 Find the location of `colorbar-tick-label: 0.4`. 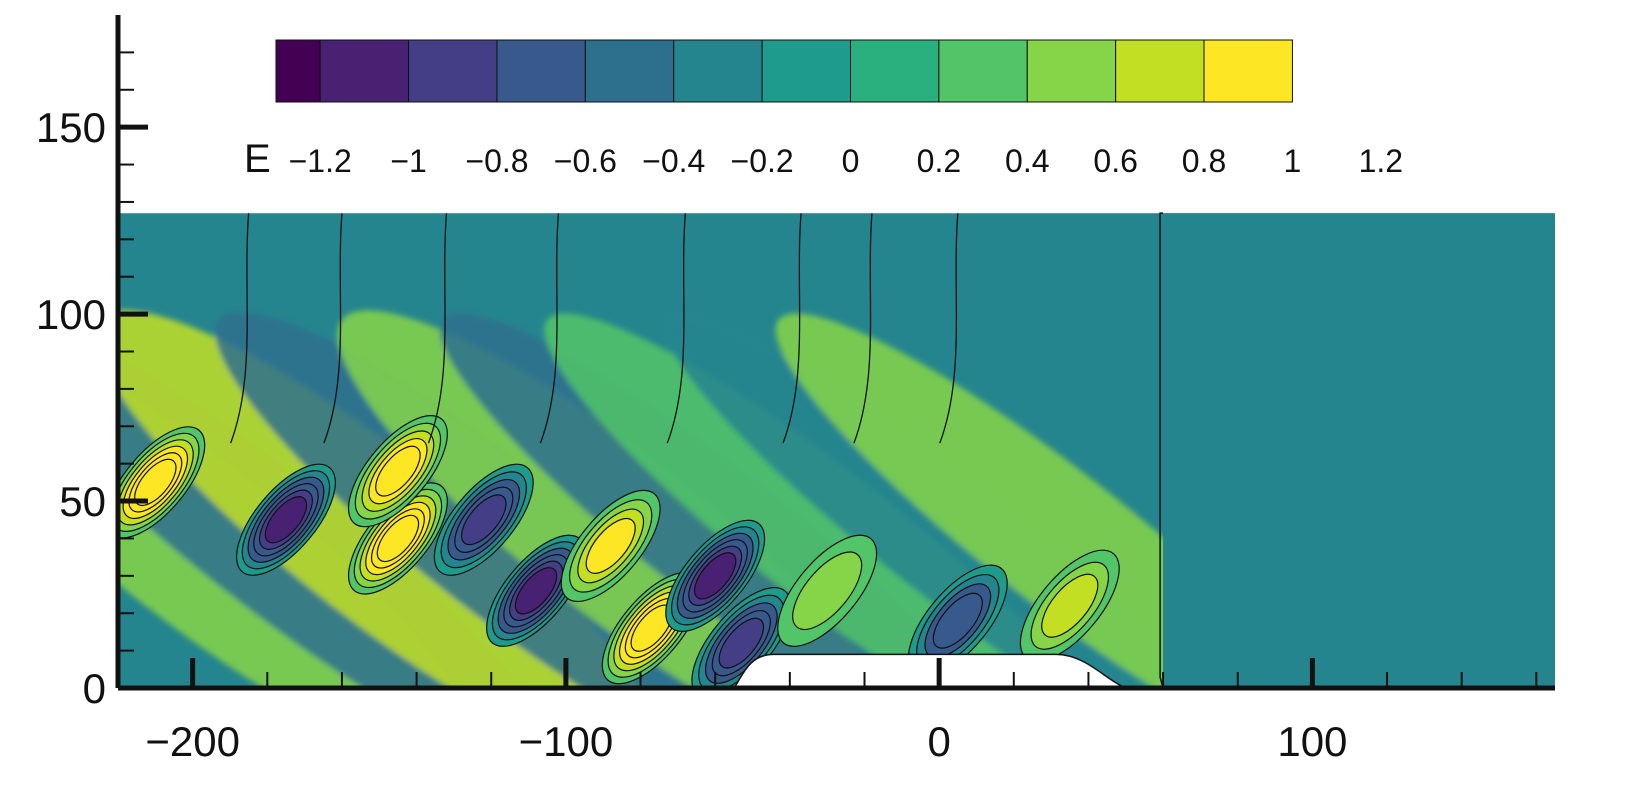

colorbar-tick-label: 0.4 is located at coordinates (1027, 161).